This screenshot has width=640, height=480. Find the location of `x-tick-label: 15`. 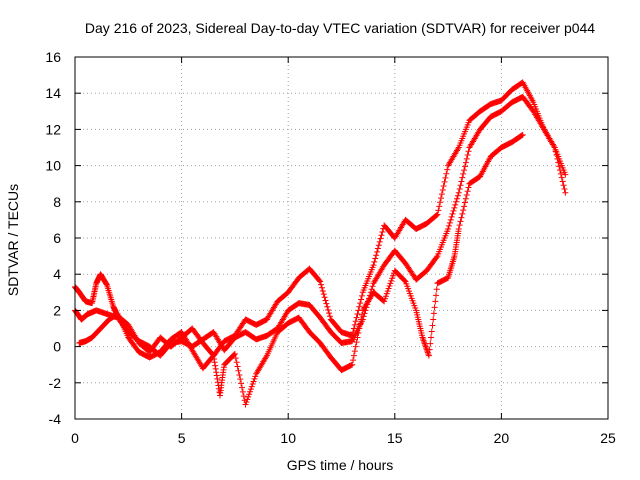

x-tick-label: 15 is located at coordinates (395, 438).